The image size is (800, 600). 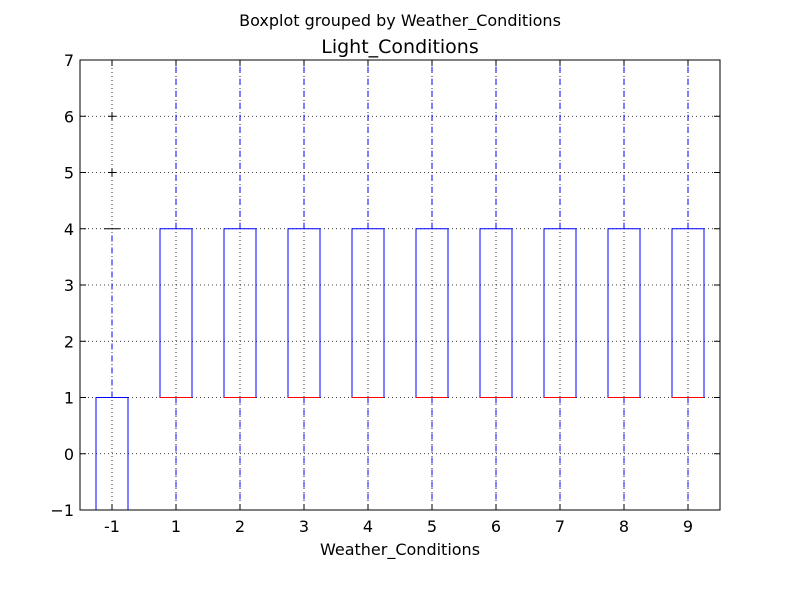 What do you see at coordinates (240, 526) in the screenshot?
I see `x-tick-label: 2` at bounding box center [240, 526].